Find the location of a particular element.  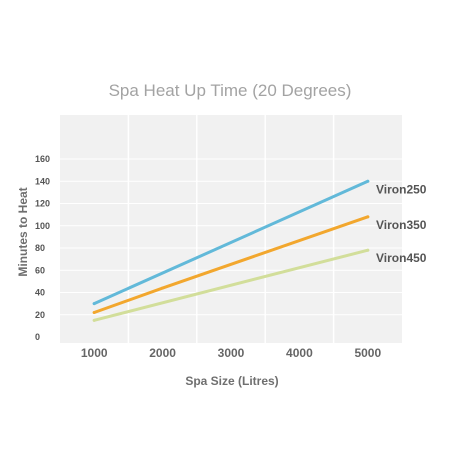

y-axis-label: Minutes to Heat is located at coordinates (23, 231).